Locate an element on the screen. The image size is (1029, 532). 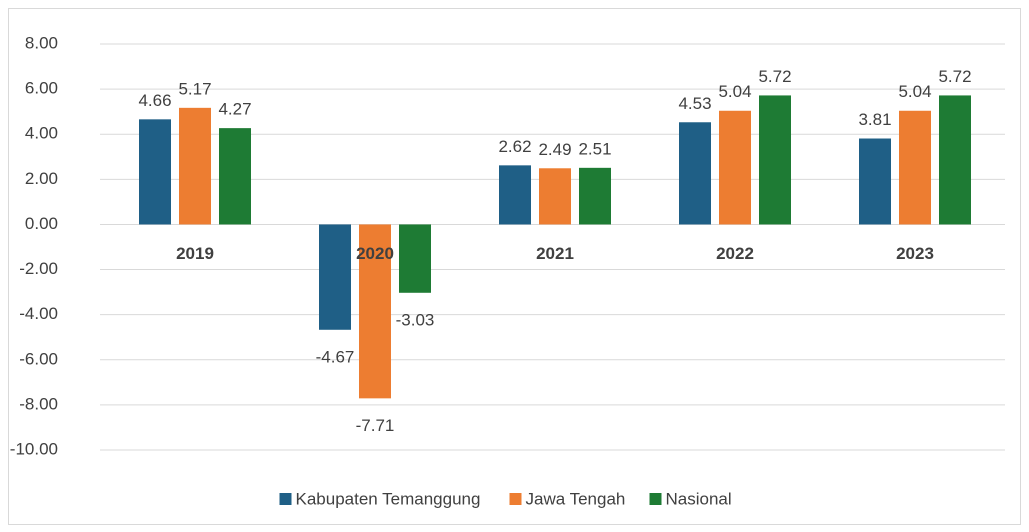
legend-label: Kabupaten Temanggung is located at coordinates (388, 498).